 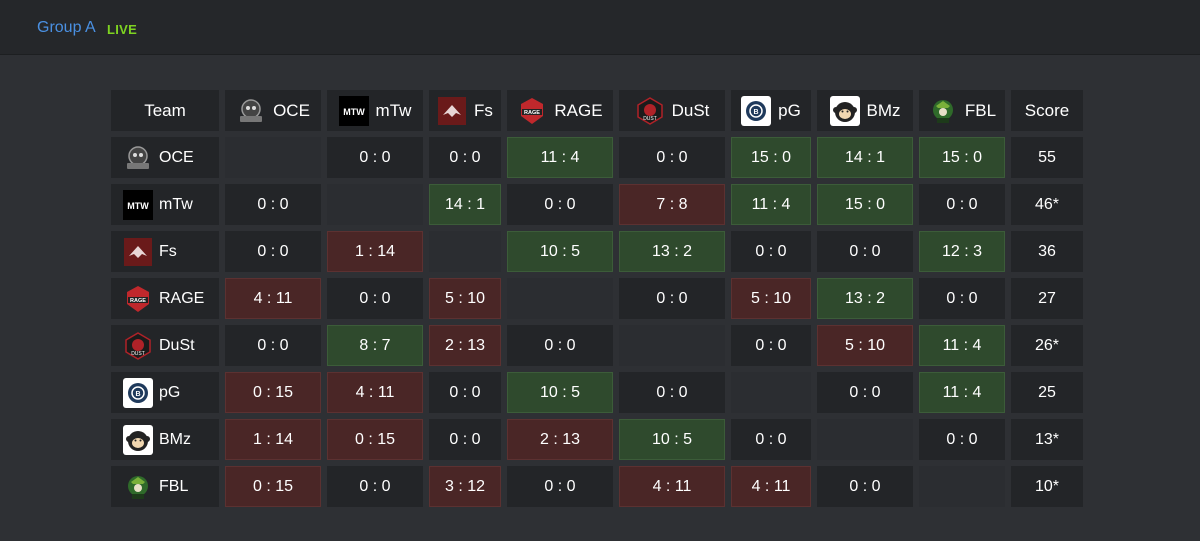 What do you see at coordinates (165, 439) in the screenshot?
I see `team-row-bmz: BMz` at bounding box center [165, 439].